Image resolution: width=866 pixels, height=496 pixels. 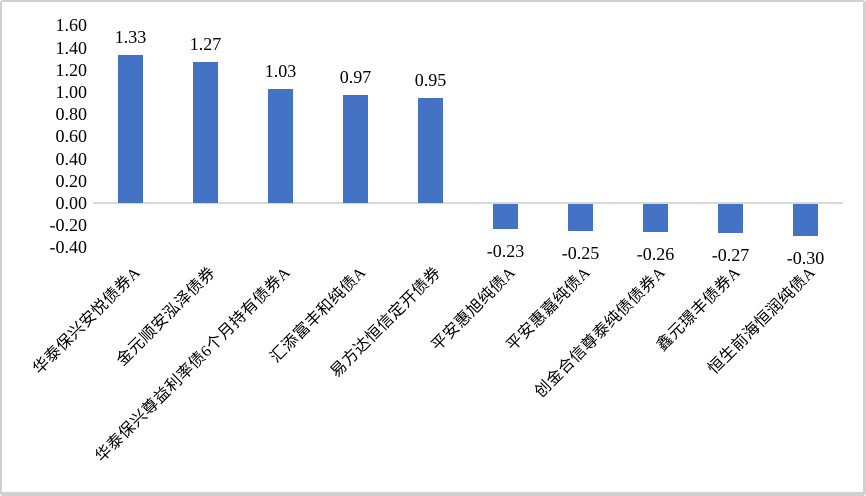 What do you see at coordinates (71, 203) in the screenshot?
I see `y-tick-label: 0.00` at bounding box center [71, 203].